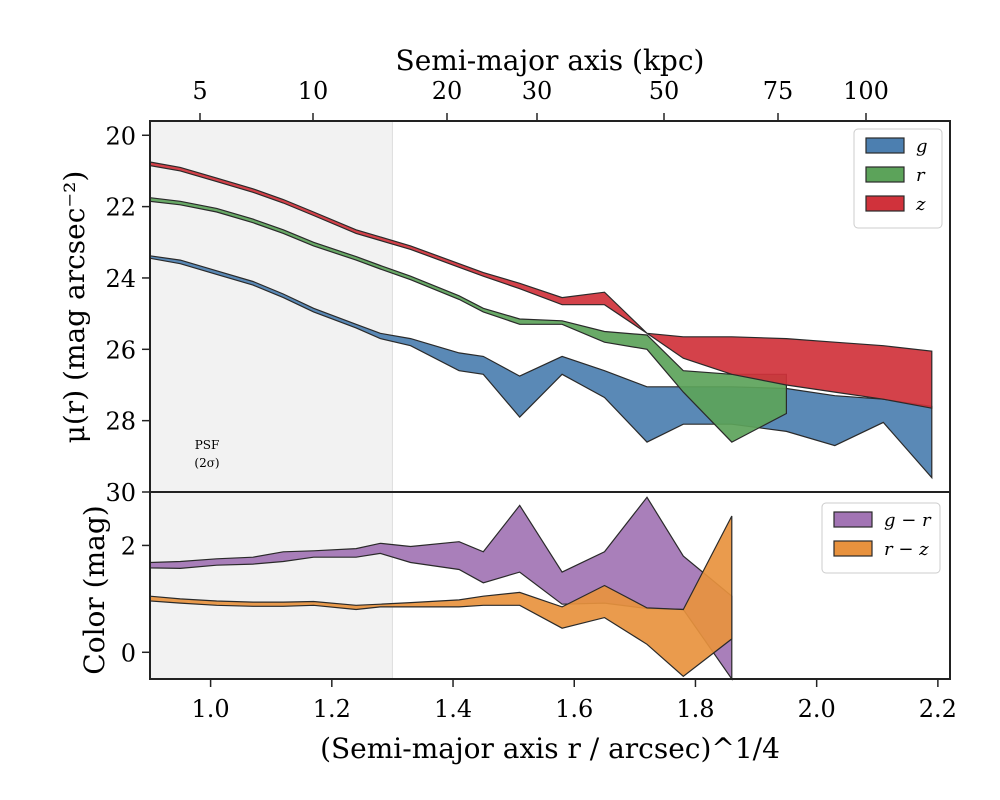 This screenshot has height=800, width=1000. Describe the element at coordinates (574, 709) in the screenshot. I see `x-tick-label: 1.6` at that location.